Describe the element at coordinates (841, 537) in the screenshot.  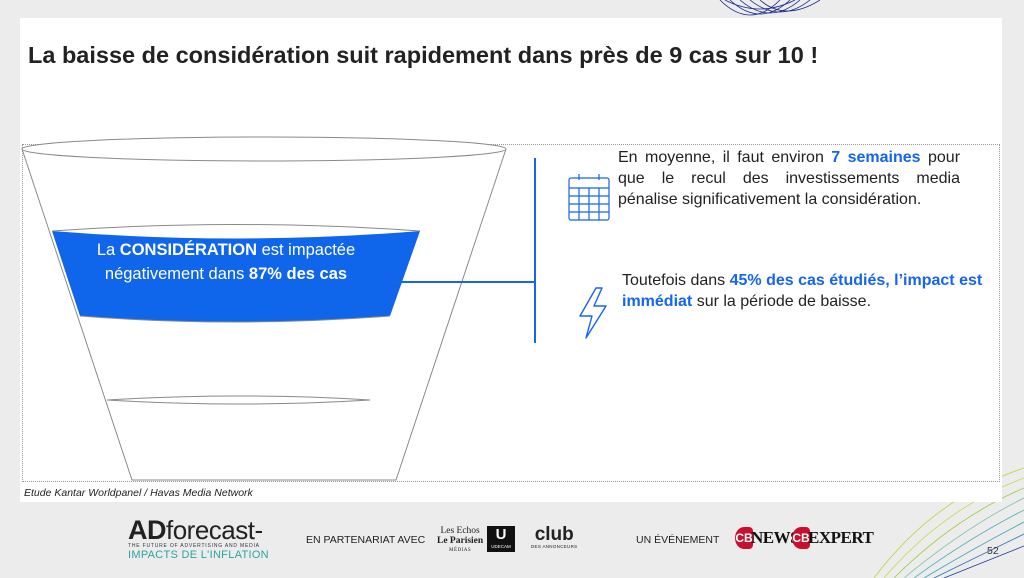
I see `cb-expert-text: EXPERT` at that location.